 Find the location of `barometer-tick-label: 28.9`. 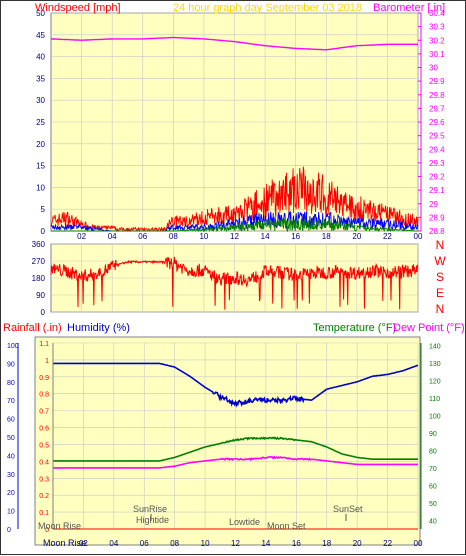

barometer-tick-label: 28.9 is located at coordinates (437, 217).